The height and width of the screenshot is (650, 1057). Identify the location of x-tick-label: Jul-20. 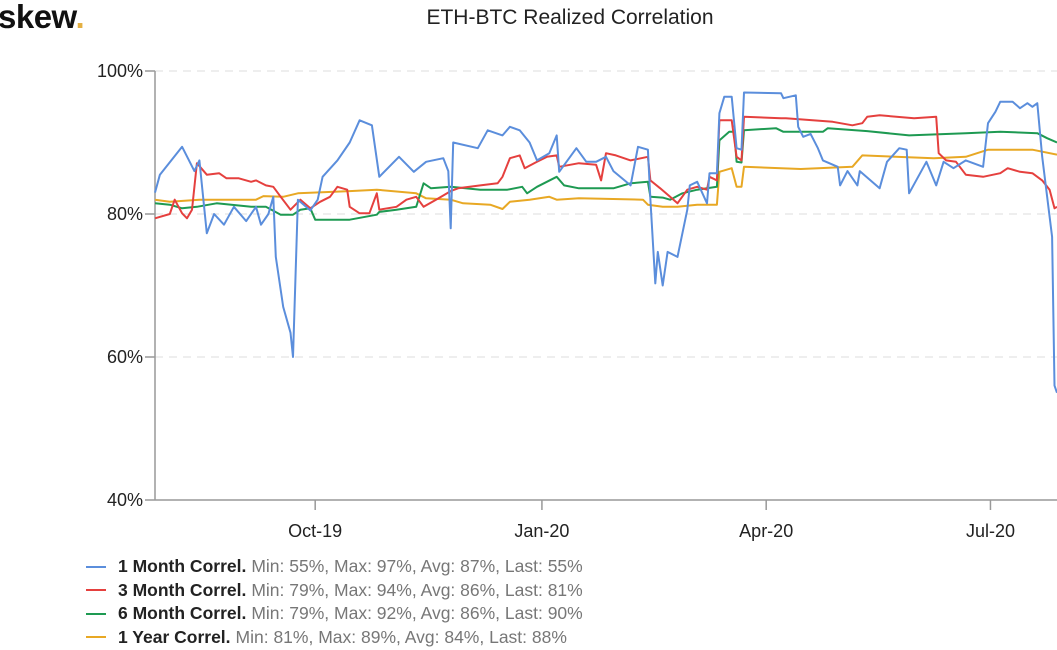
(990, 531).